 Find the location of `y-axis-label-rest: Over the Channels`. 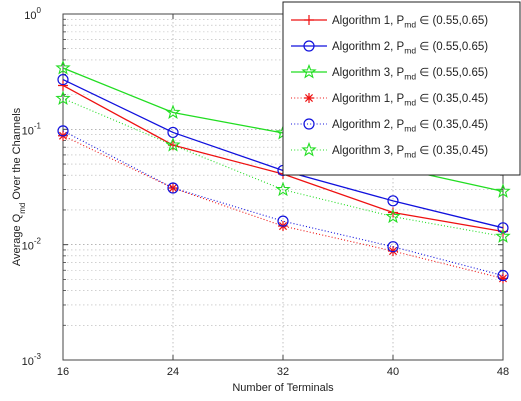

y-axis-label-rest: Over the Channels is located at coordinates (17, 154).